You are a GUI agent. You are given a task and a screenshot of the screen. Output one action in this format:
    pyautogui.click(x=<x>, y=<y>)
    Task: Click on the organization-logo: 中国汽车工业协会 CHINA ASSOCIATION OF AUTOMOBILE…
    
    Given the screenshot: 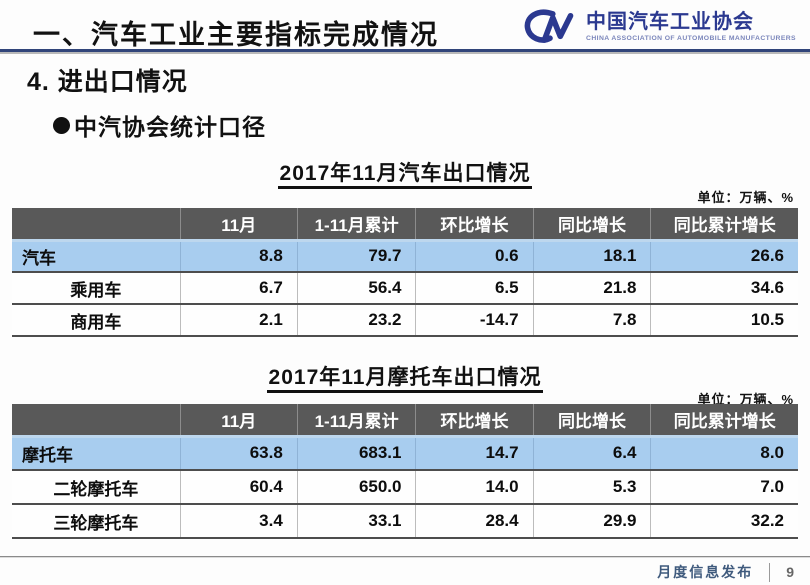 What is the action you would take?
    pyautogui.click(x=659, y=27)
    